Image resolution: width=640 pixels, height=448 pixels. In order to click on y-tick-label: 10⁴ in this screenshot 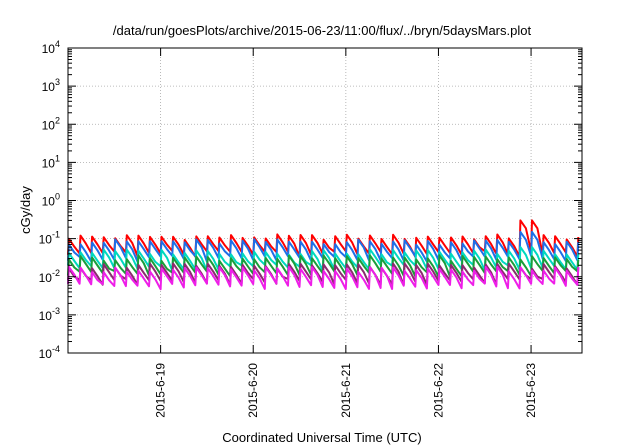, I will do `click(51, 47)`.